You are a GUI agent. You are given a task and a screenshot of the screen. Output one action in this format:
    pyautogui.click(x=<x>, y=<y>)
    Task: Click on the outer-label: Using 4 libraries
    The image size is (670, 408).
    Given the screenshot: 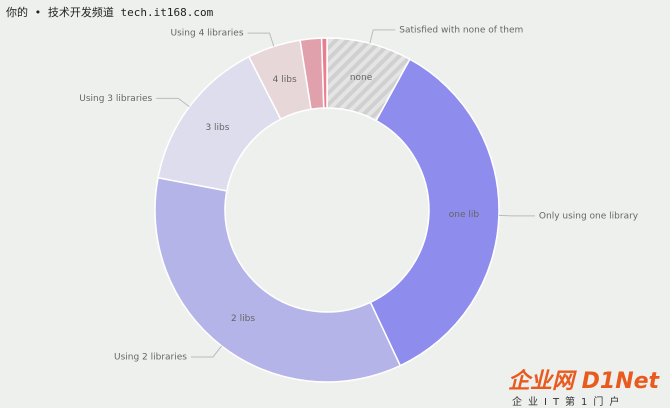 What is the action you would take?
    pyautogui.click(x=207, y=34)
    